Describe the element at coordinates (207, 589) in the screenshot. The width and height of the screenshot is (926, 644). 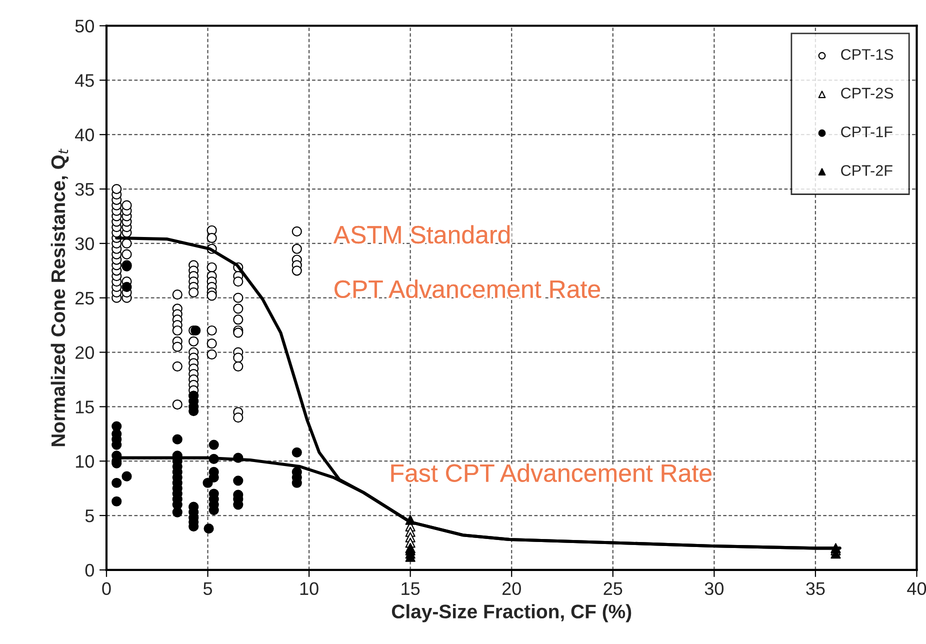
I see `x-tick-label: 5` at that location.